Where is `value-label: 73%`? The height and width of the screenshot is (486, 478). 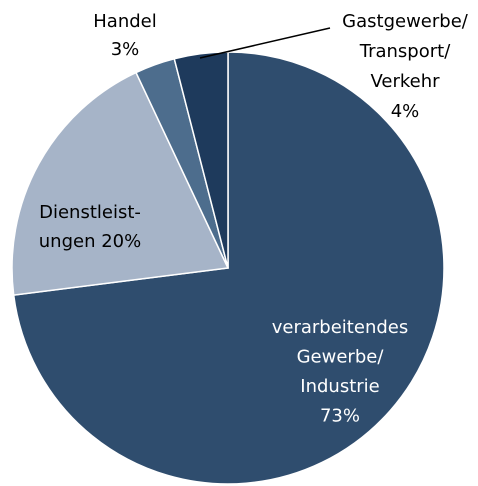 value-label: 73% is located at coordinates (340, 416).